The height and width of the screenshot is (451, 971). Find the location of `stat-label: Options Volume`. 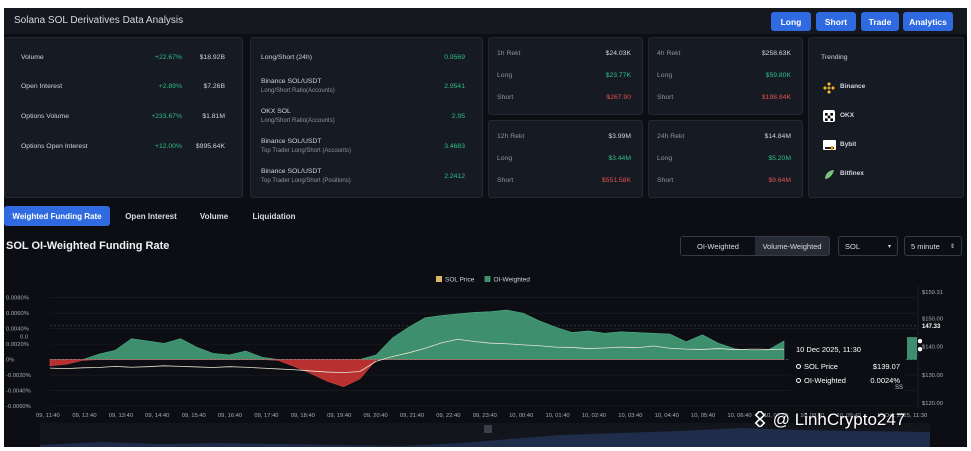

stat-label: Options Volume is located at coordinates (45, 116).